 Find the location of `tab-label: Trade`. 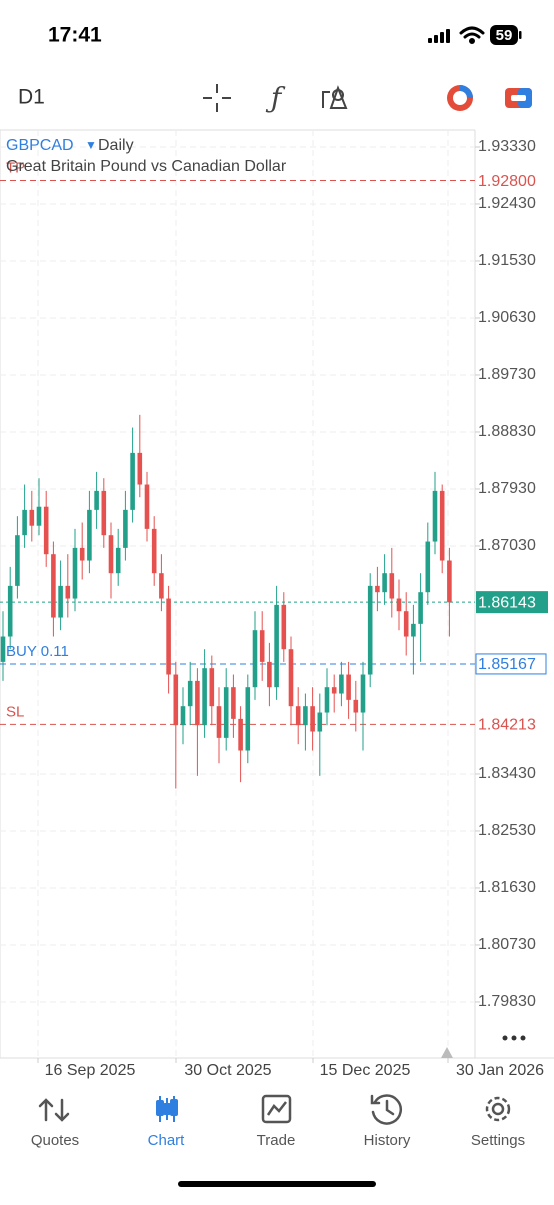

tab-label: Trade is located at coordinates (276, 1140).